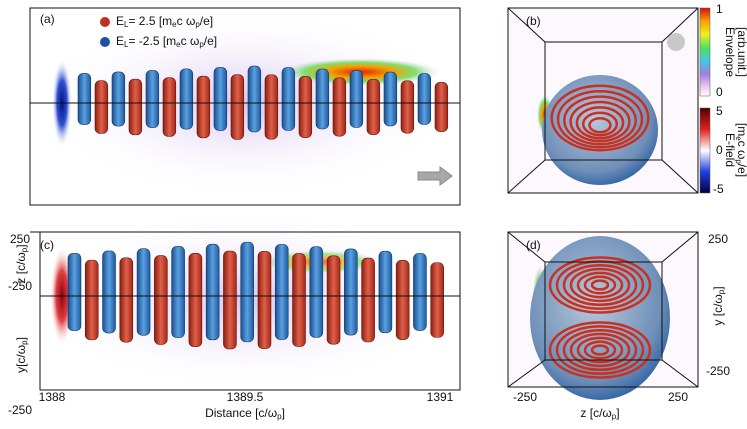 This screenshot has width=747, height=429. What do you see at coordinates (705, 52) in the screenshot?
I see `colorbar-envelope` at bounding box center [705, 52].